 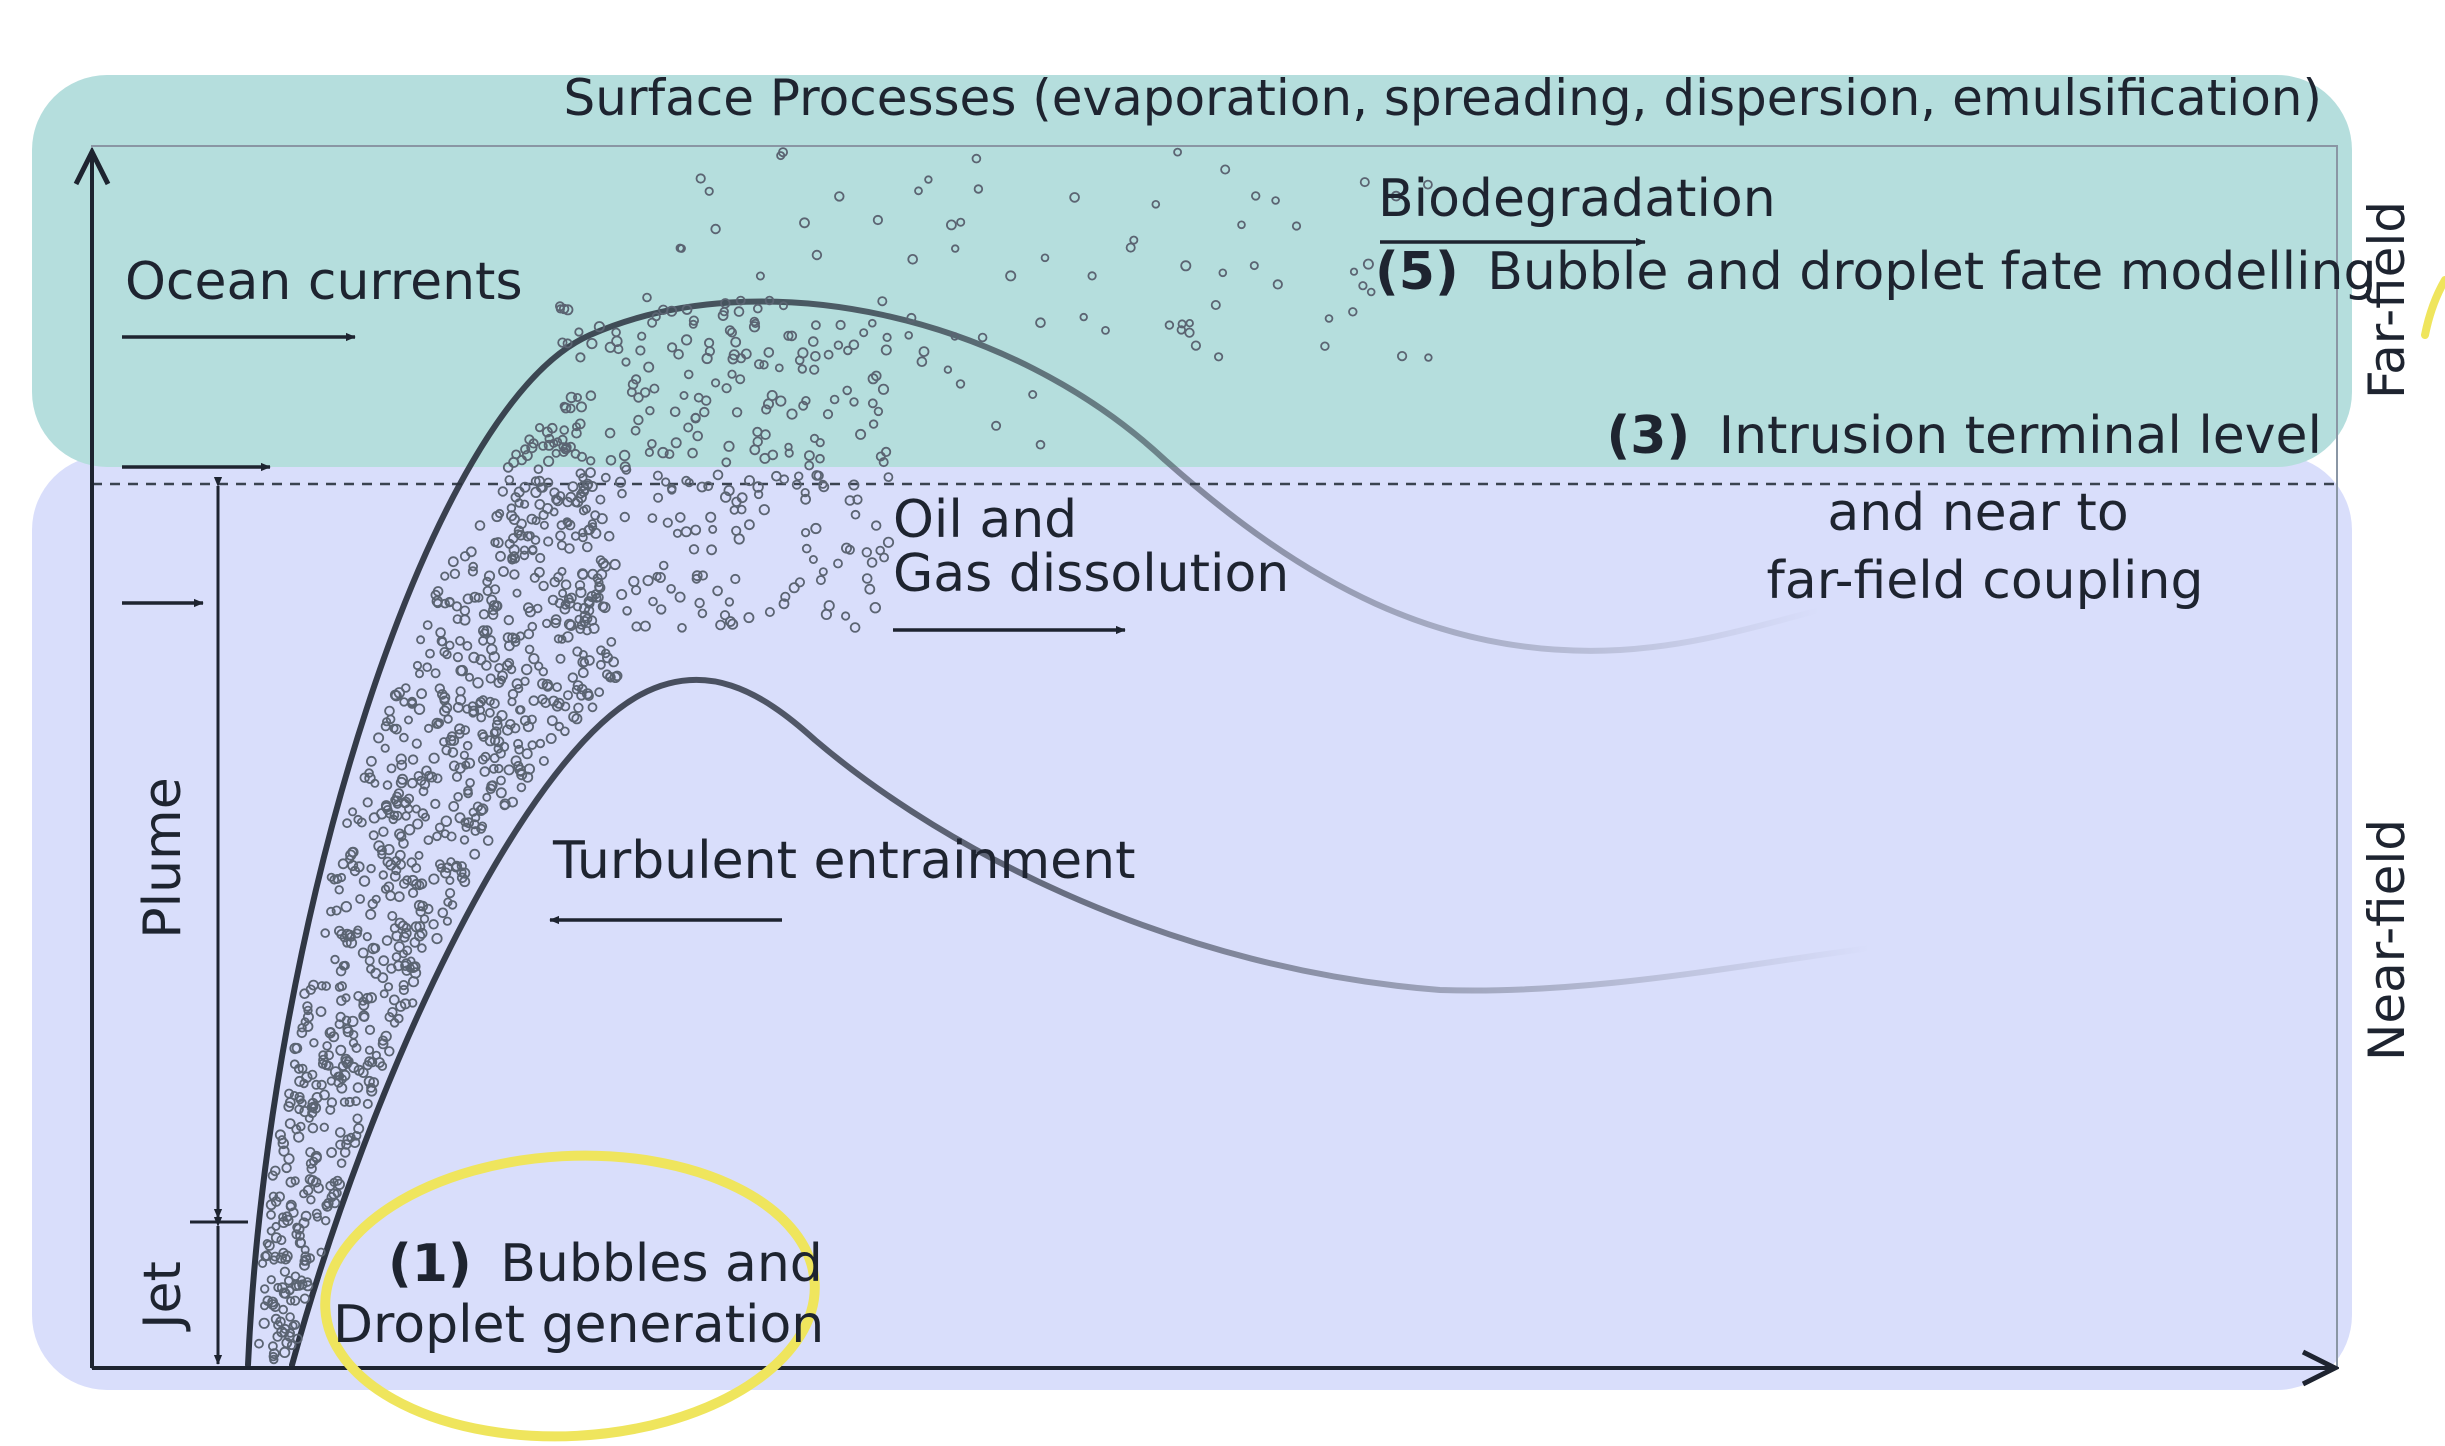 What do you see at coordinates (163, 857) in the screenshot?
I see `plume-label: Plume` at bounding box center [163, 857].